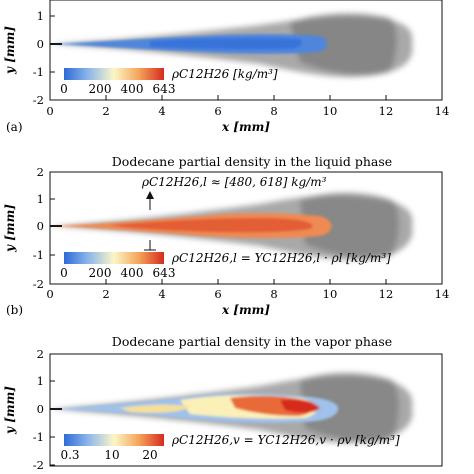  I want to click on panel-b-ytick: 0, so click(40, 226).